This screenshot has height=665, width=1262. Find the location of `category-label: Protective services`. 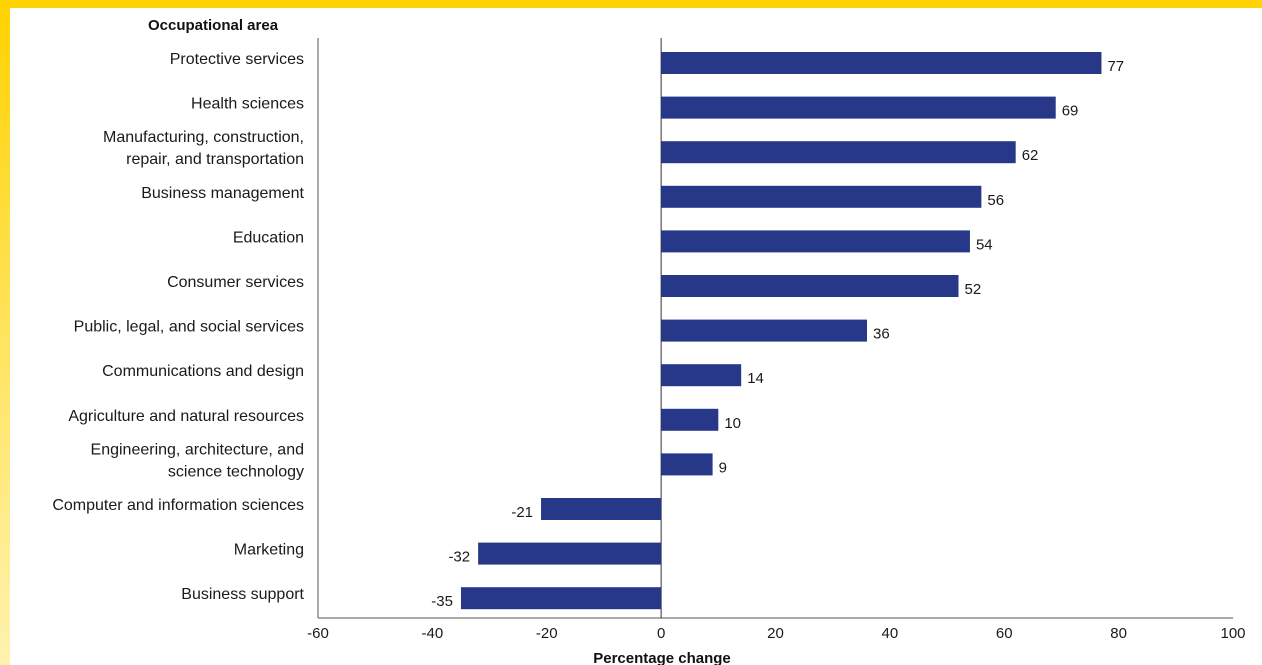

category-label: Protective services is located at coordinates (237, 59).